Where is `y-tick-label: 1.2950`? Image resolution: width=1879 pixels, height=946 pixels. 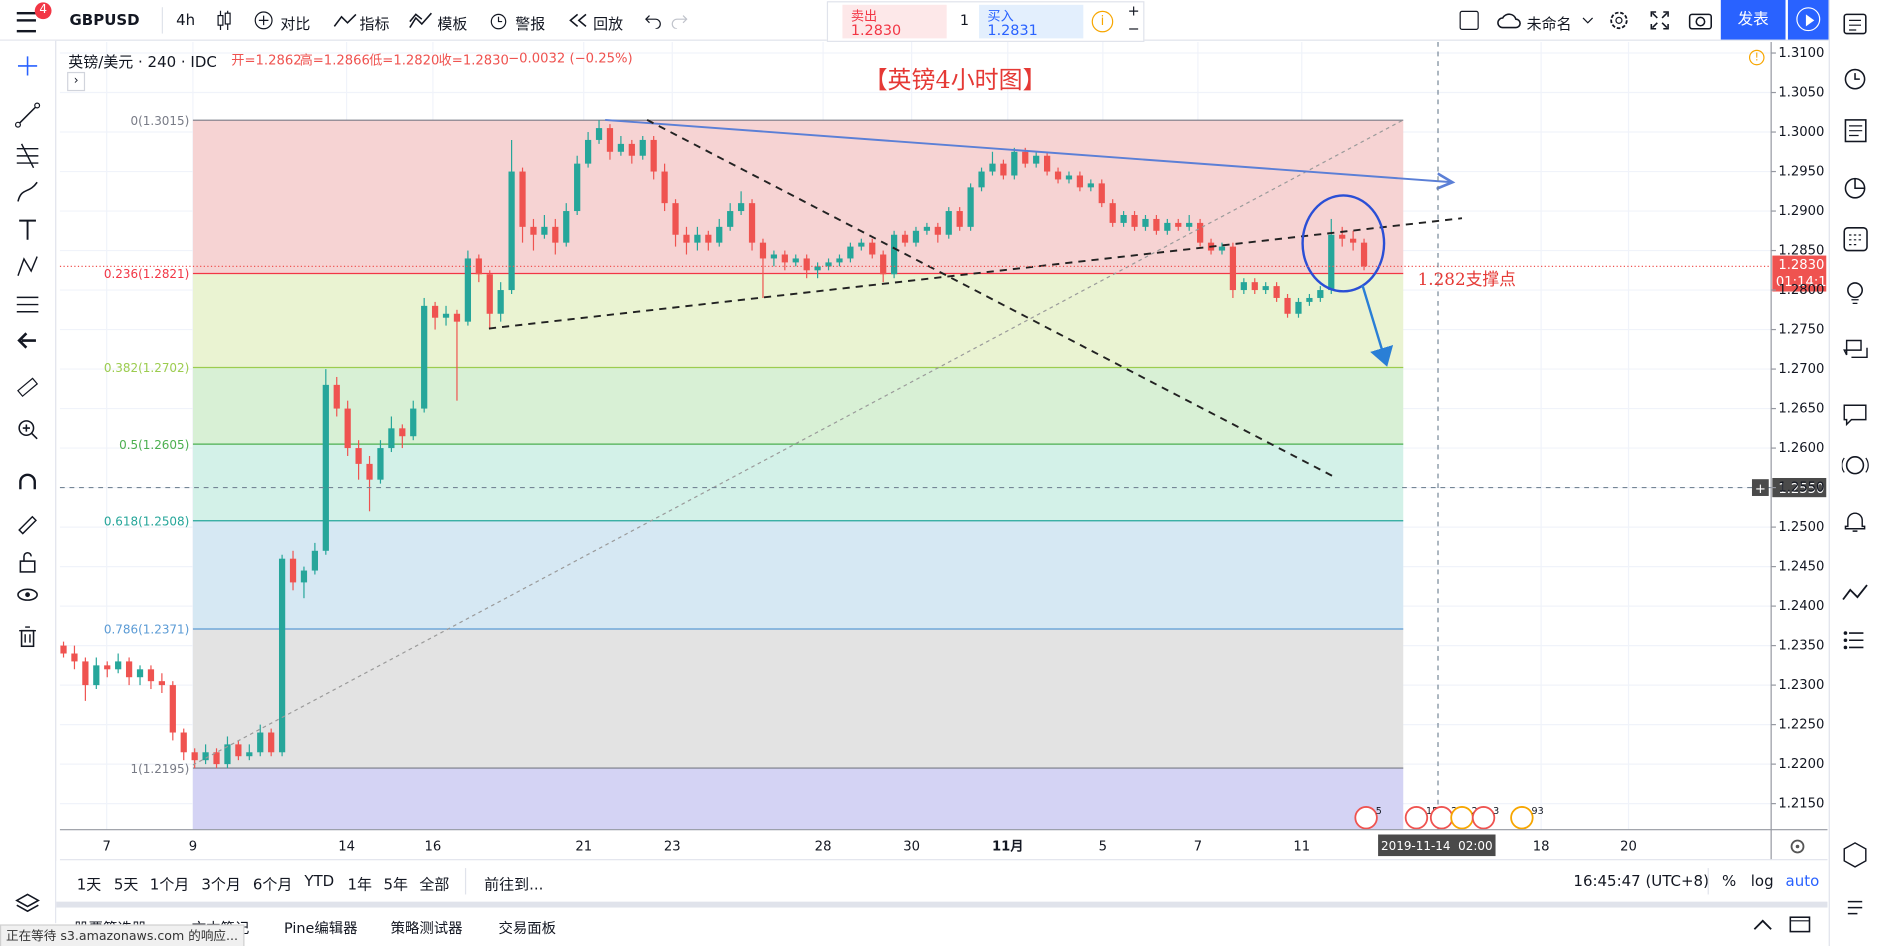 y-tick-label: 1.2950 is located at coordinates (1801, 172).